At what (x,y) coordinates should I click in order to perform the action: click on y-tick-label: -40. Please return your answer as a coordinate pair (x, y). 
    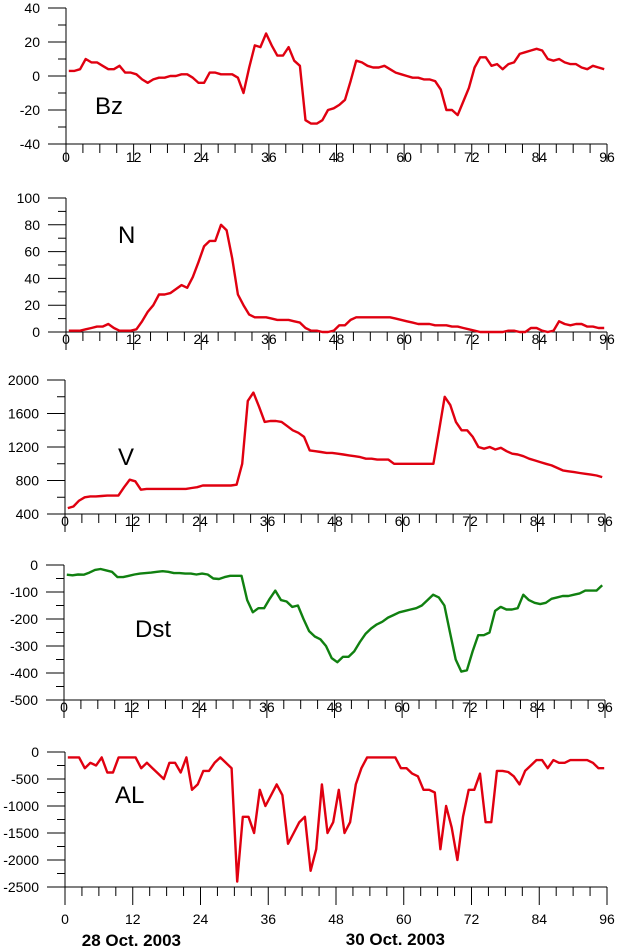
    Looking at the image, I should click on (30, 144).